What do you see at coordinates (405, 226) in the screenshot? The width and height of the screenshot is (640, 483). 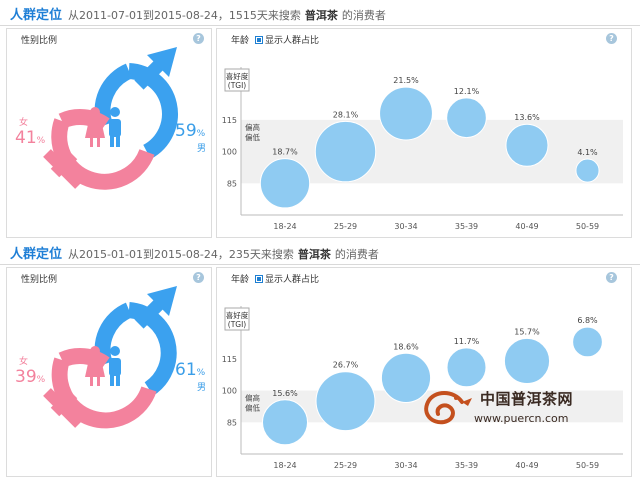 I see `x-tick-label: 30-34` at bounding box center [405, 226].